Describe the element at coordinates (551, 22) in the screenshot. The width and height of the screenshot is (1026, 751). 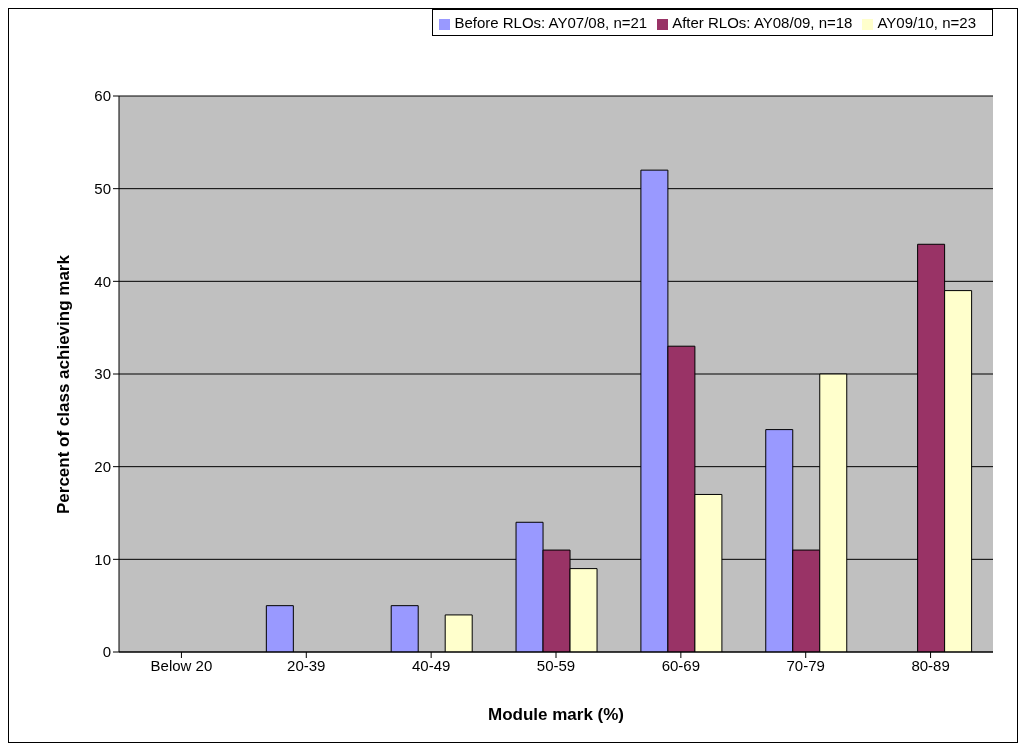
I see `legend-label: Before RLOs: AY07/08, n=21` at that location.